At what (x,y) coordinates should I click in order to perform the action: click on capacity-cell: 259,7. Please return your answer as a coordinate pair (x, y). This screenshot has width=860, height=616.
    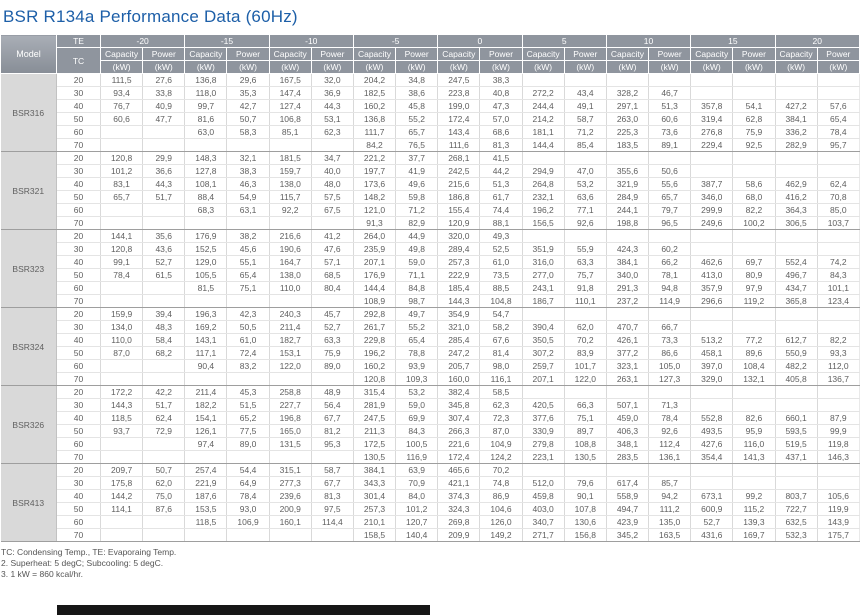
    Looking at the image, I should click on (543, 366).